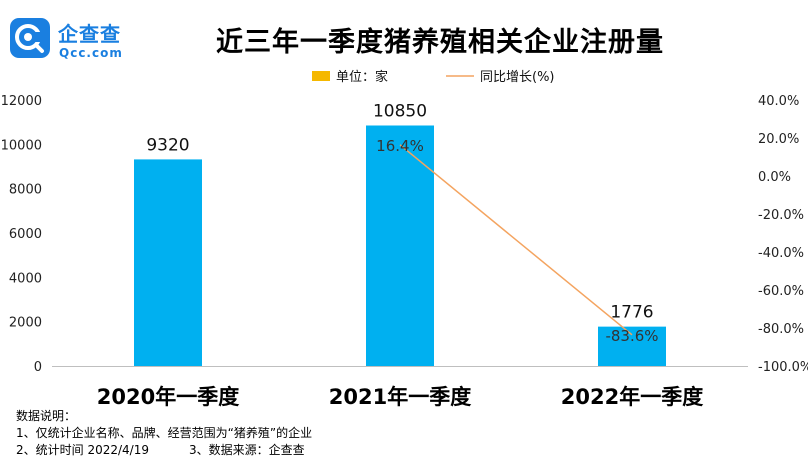 The width and height of the screenshot is (808, 470). I want to click on chart-title: 近三年一季度猪养殖相关企业注册量, so click(440, 42).